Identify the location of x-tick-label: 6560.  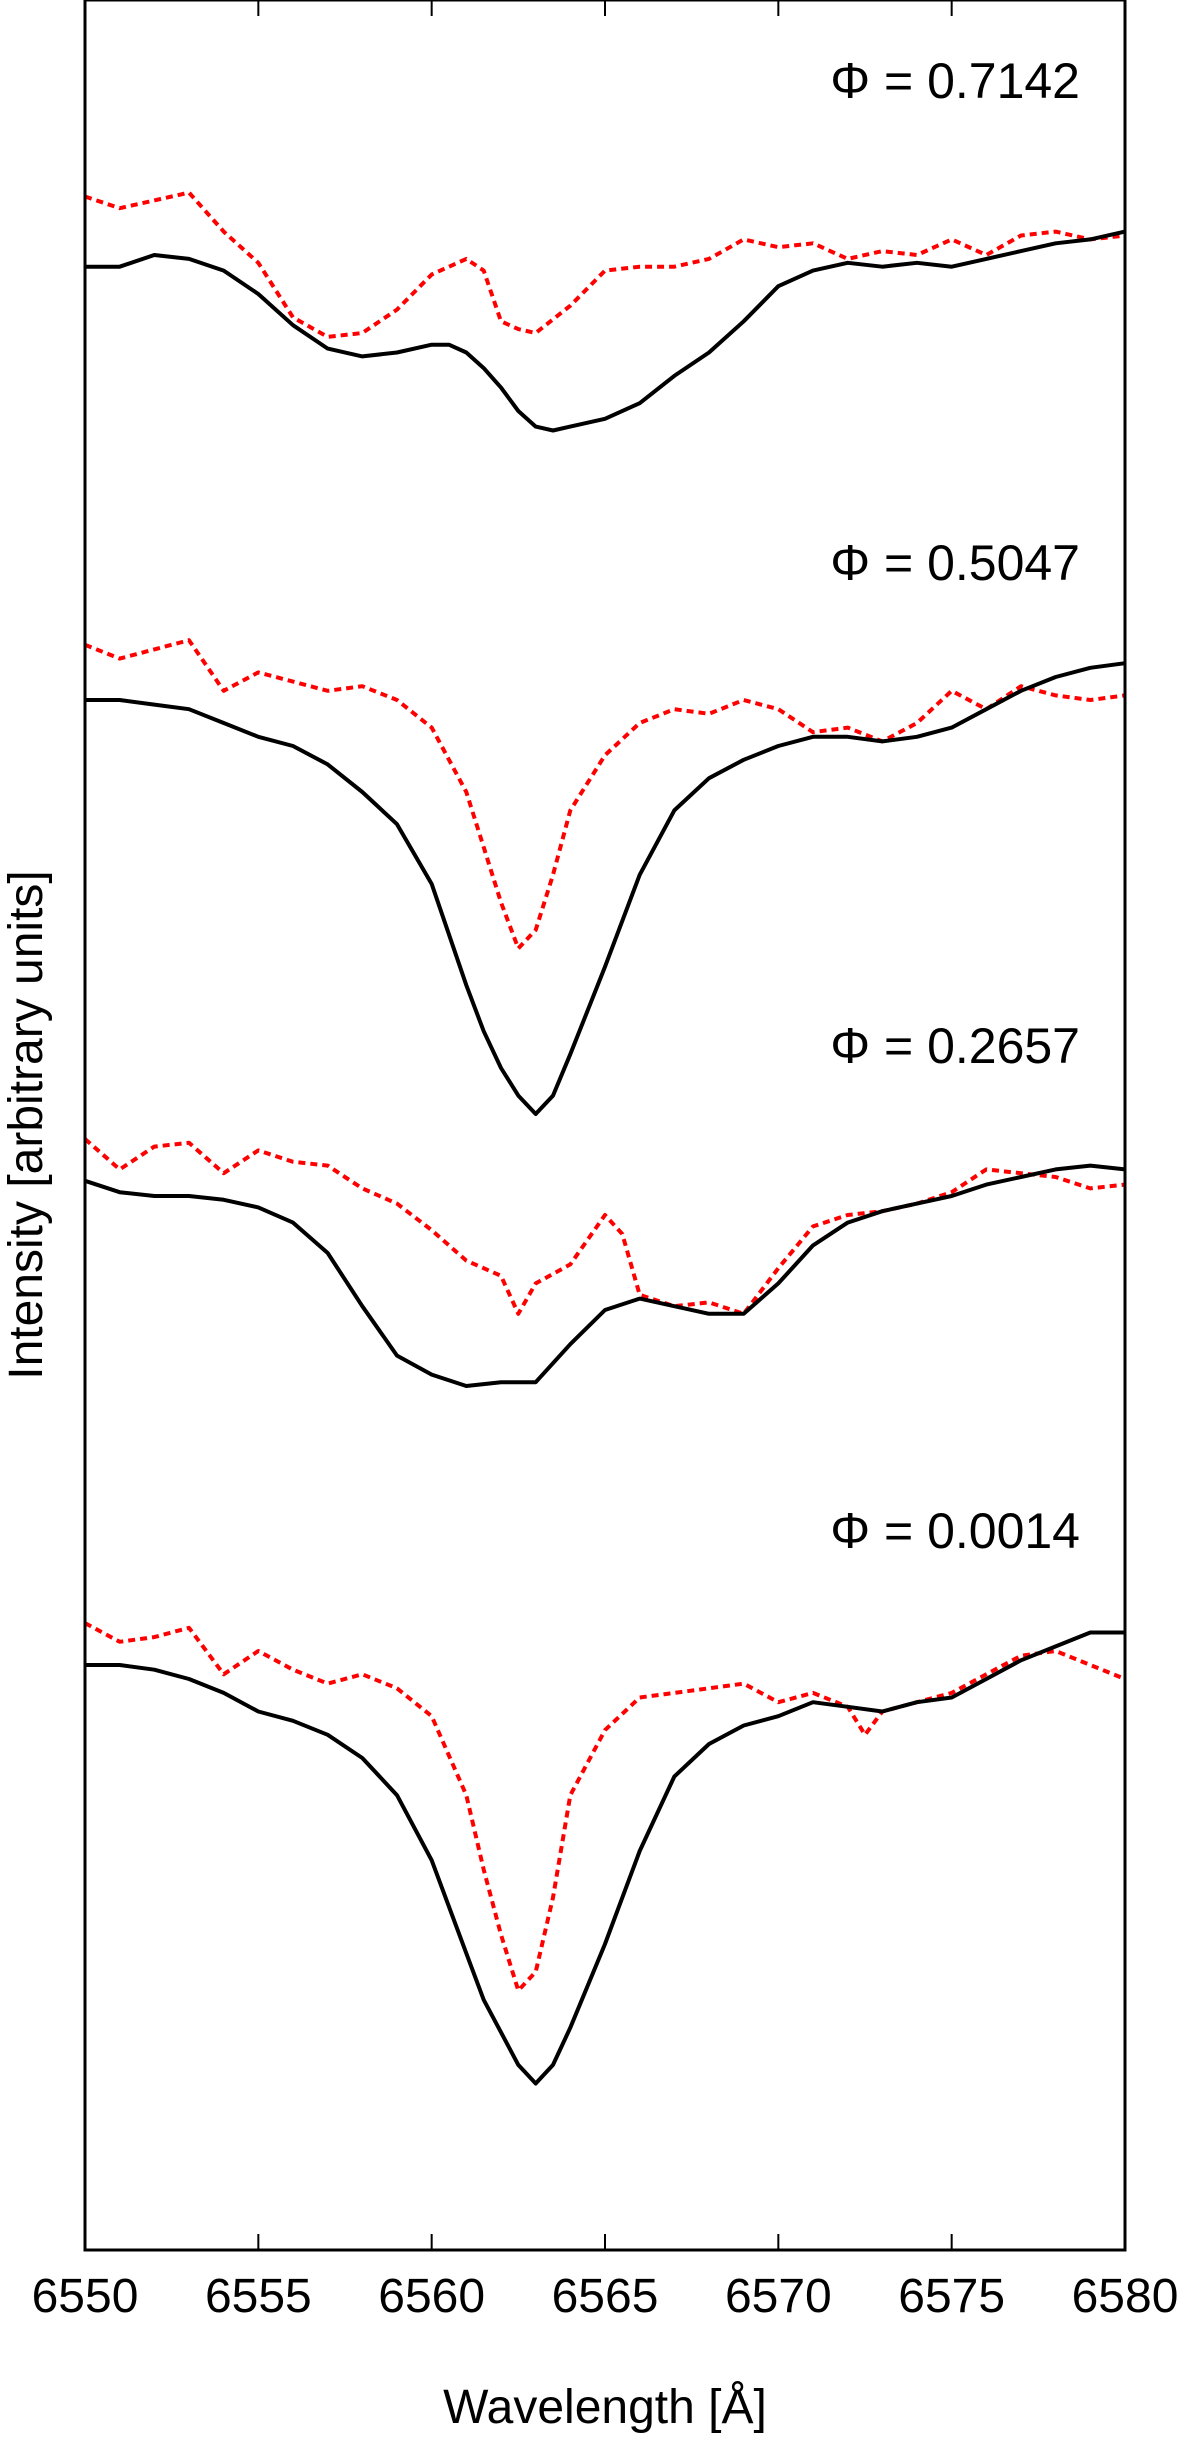
(431, 2296).